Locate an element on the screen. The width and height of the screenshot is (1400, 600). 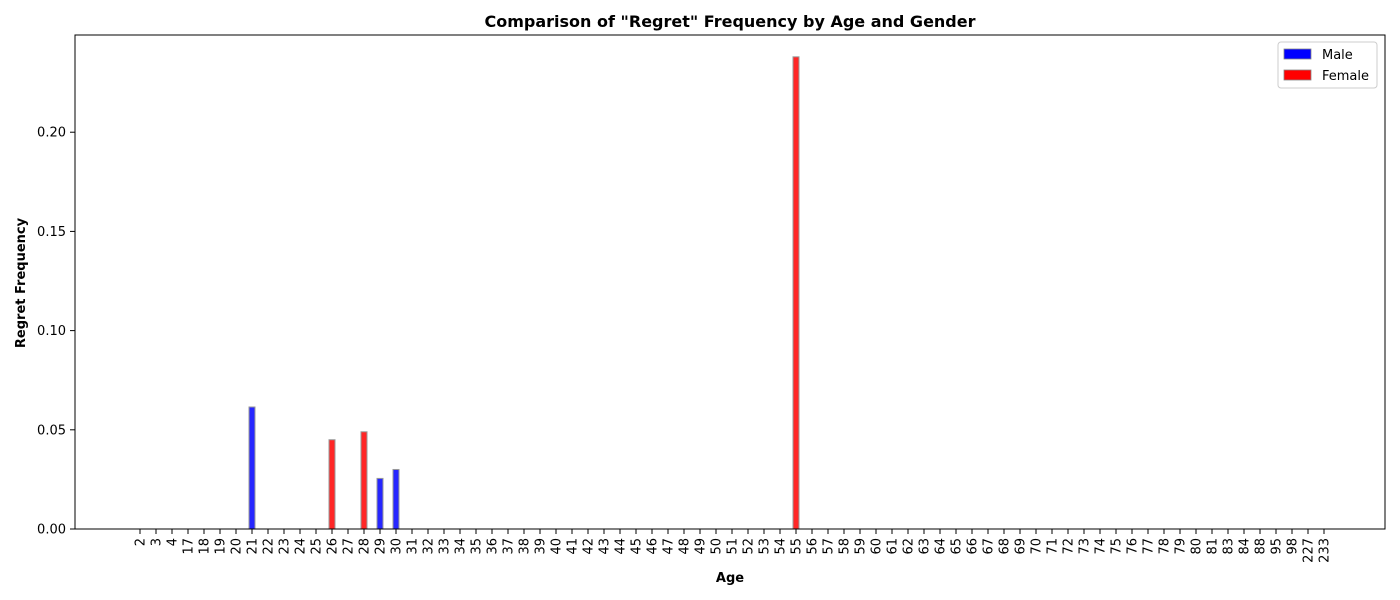
x-tick-label: 22 is located at coordinates (269, 546).